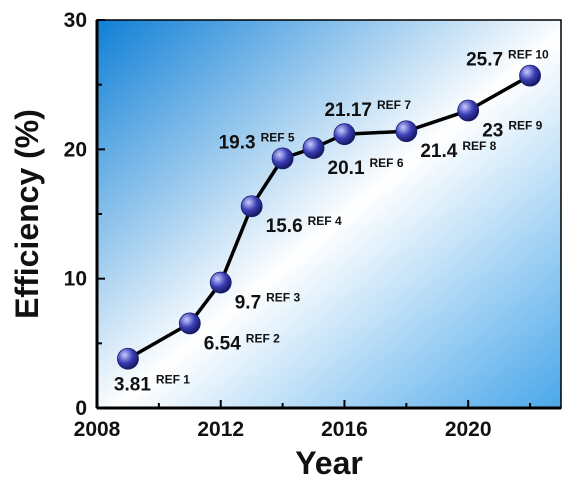  What do you see at coordinates (458, 150) in the screenshot?
I see `data-label: 21.4 REF 8` at bounding box center [458, 150].